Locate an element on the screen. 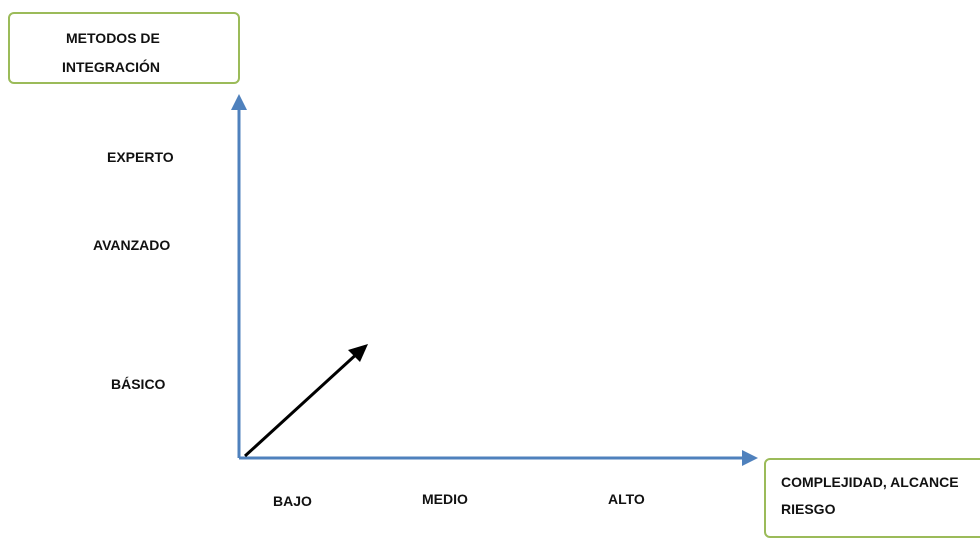  x-axis-title-line2: RIESGO is located at coordinates (808, 509).